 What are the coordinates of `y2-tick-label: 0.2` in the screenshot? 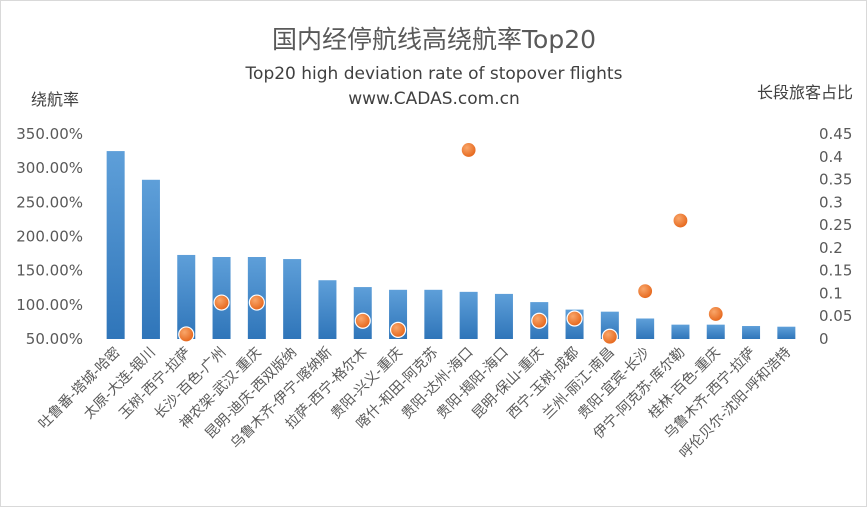 It's located at (831, 248).